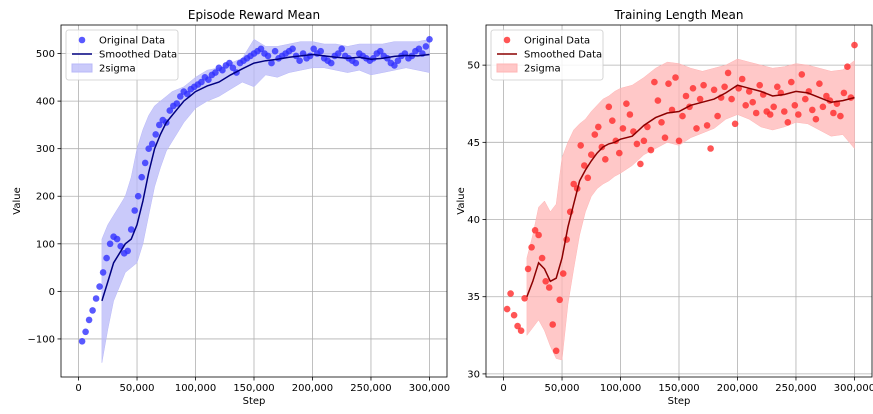  Describe the element at coordinates (473, 66) in the screenshot. I see `y-tick-label: 50` at that location.